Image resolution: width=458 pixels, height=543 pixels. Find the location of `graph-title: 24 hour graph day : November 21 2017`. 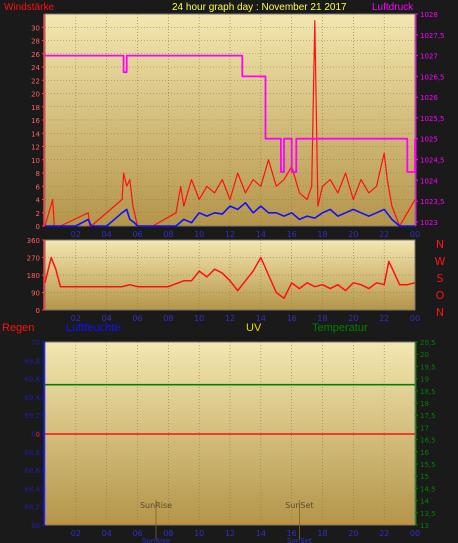

graph-title: 24 hour graph day : November 21 2017 is located at coordinates (259, 7).